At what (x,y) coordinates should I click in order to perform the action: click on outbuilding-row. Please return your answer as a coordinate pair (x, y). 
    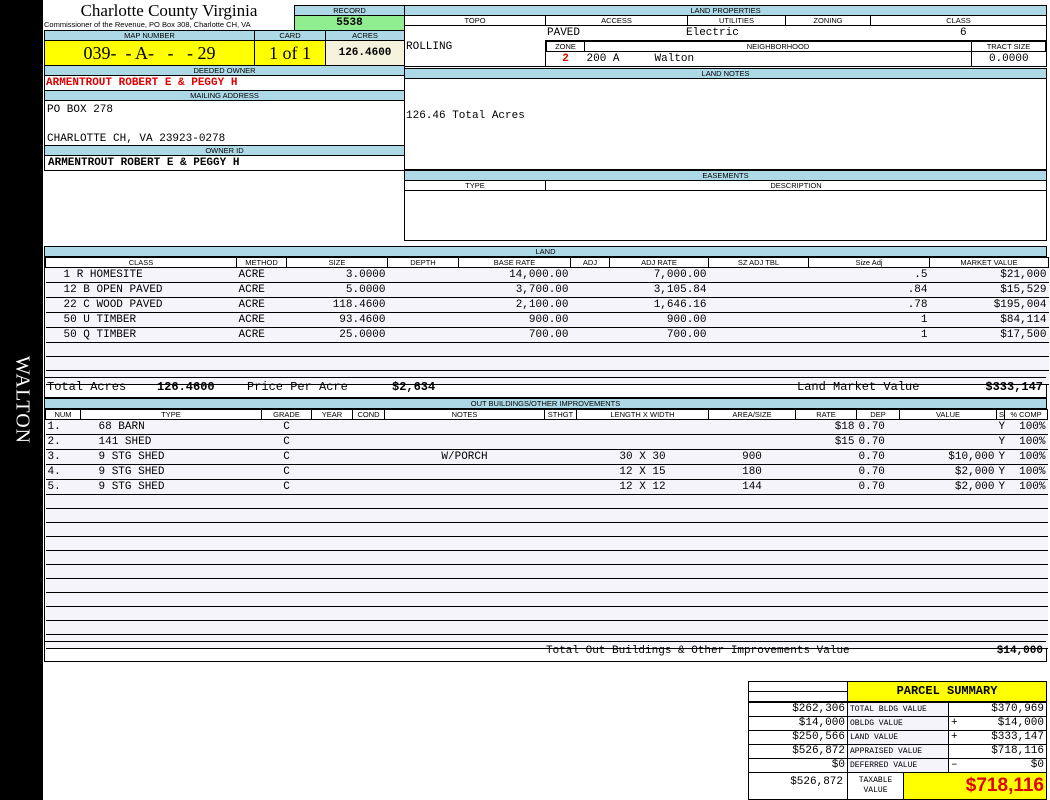
    Looking at the image, I should click on (546, 627).